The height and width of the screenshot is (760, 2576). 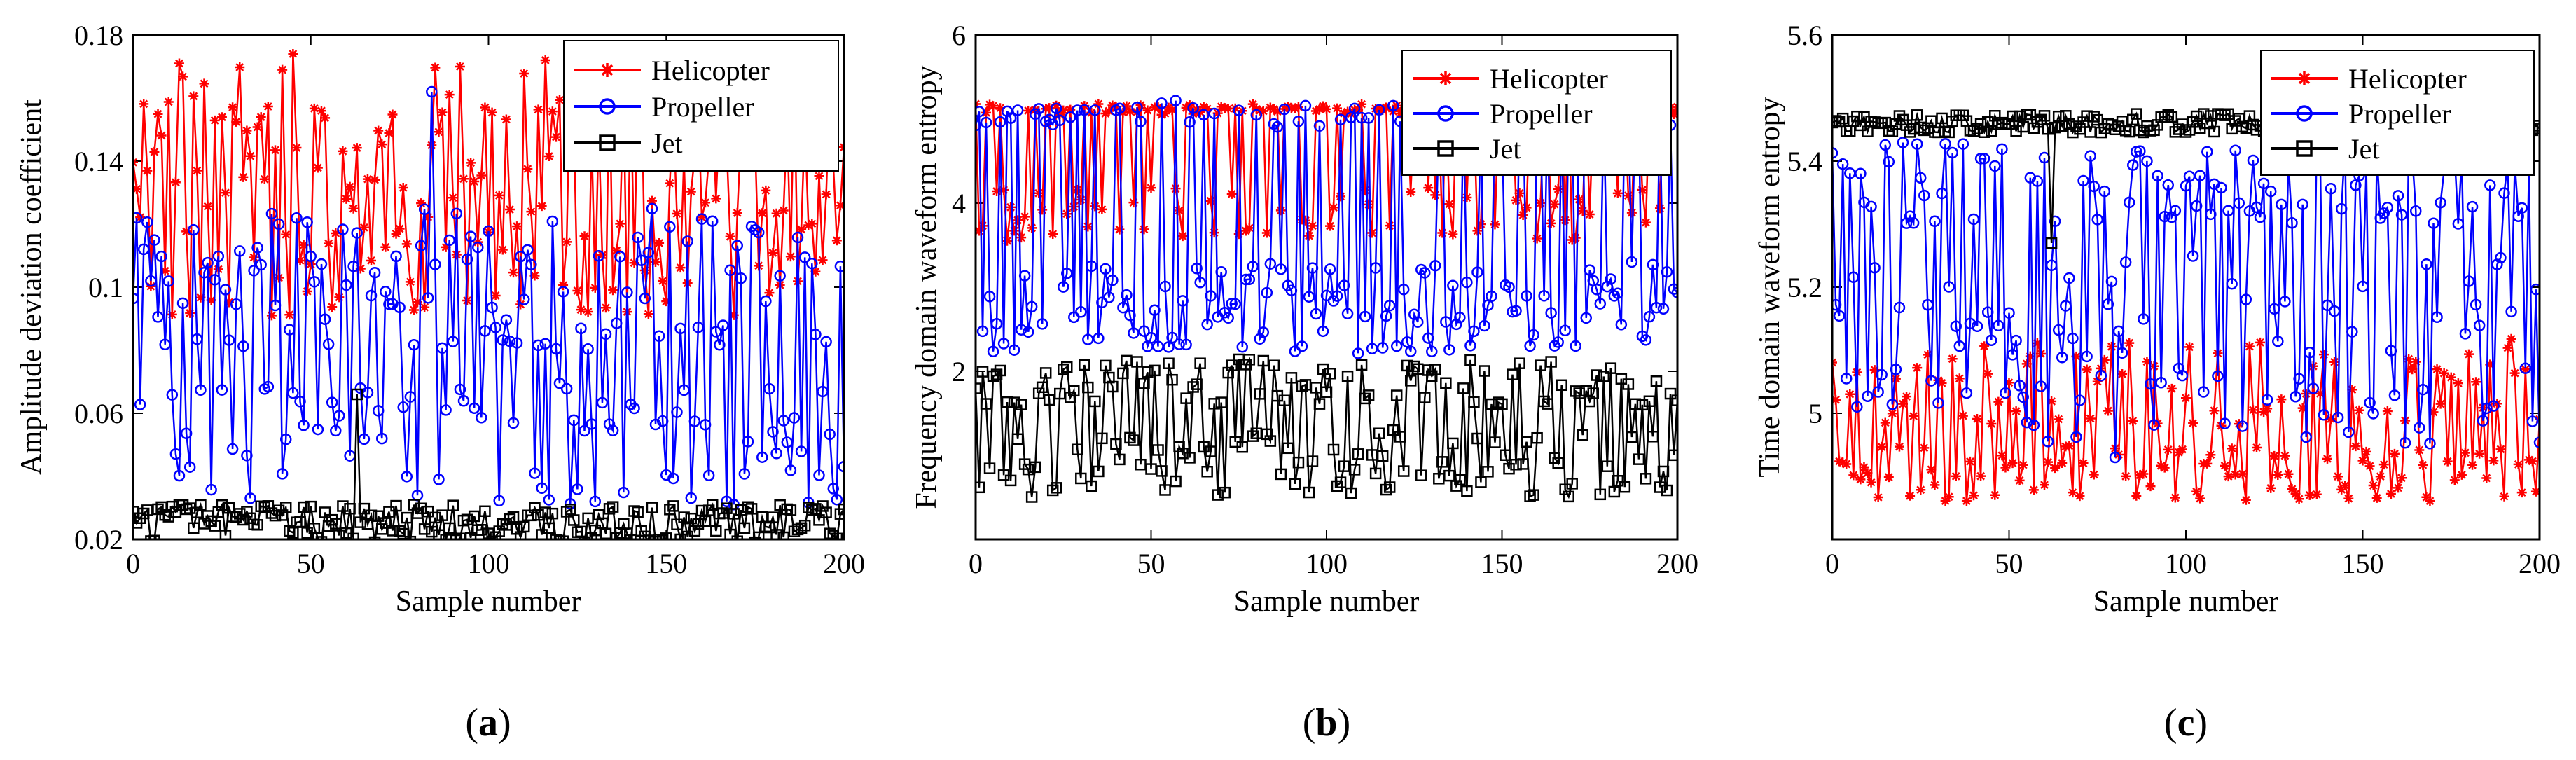 What do you see at coordinates (1677, 563) in the screenshot?
I see `x-tick-label: 200` at bounding box center [1677, 563].